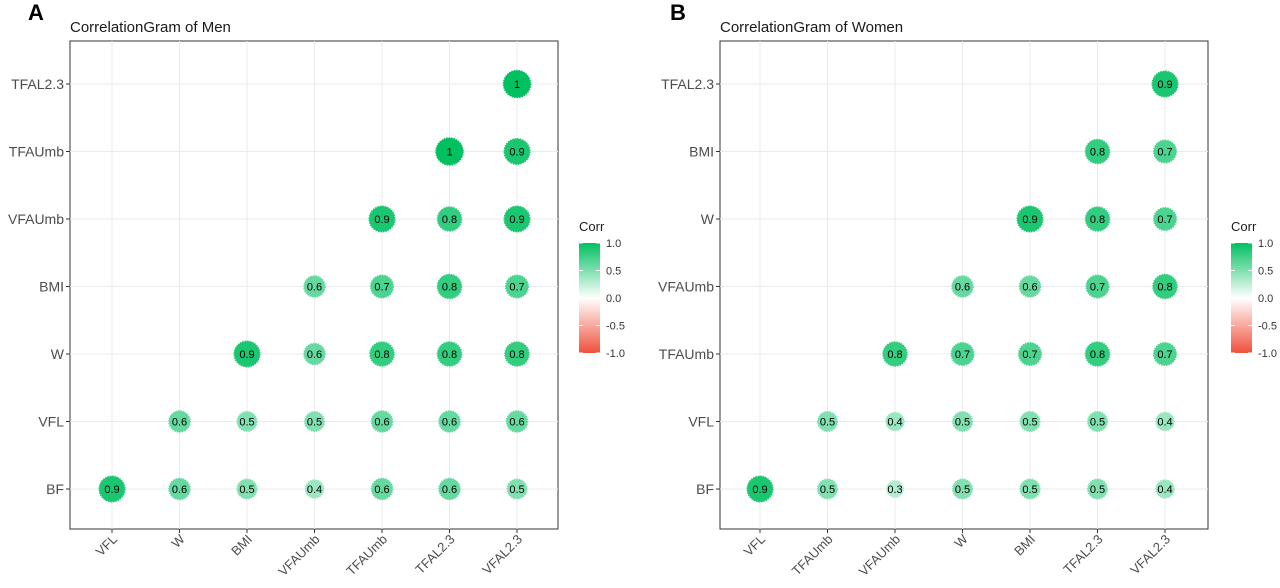 Image resolution: width=1280 pixels, height=588 pixels. Describe the element at coordinates (678, 12) in the screenshot. I see `panel-label: B` at that location.